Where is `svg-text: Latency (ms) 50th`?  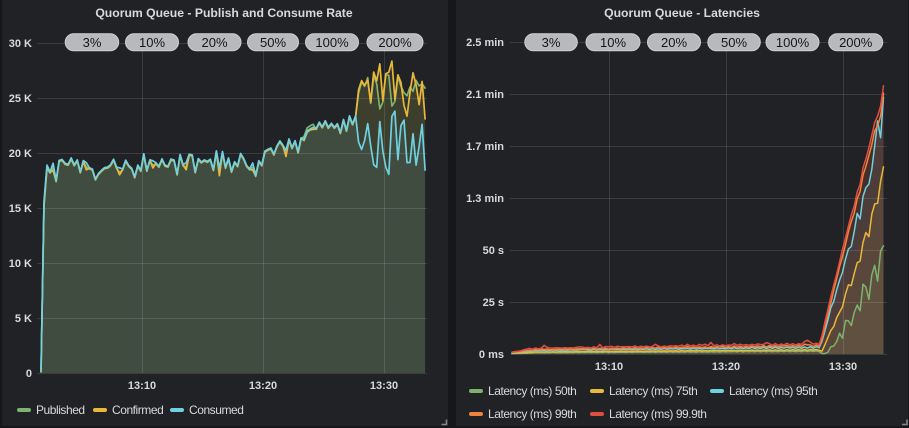 svg-text: Latency (ms) 50th is located at coordinates (532, 391).